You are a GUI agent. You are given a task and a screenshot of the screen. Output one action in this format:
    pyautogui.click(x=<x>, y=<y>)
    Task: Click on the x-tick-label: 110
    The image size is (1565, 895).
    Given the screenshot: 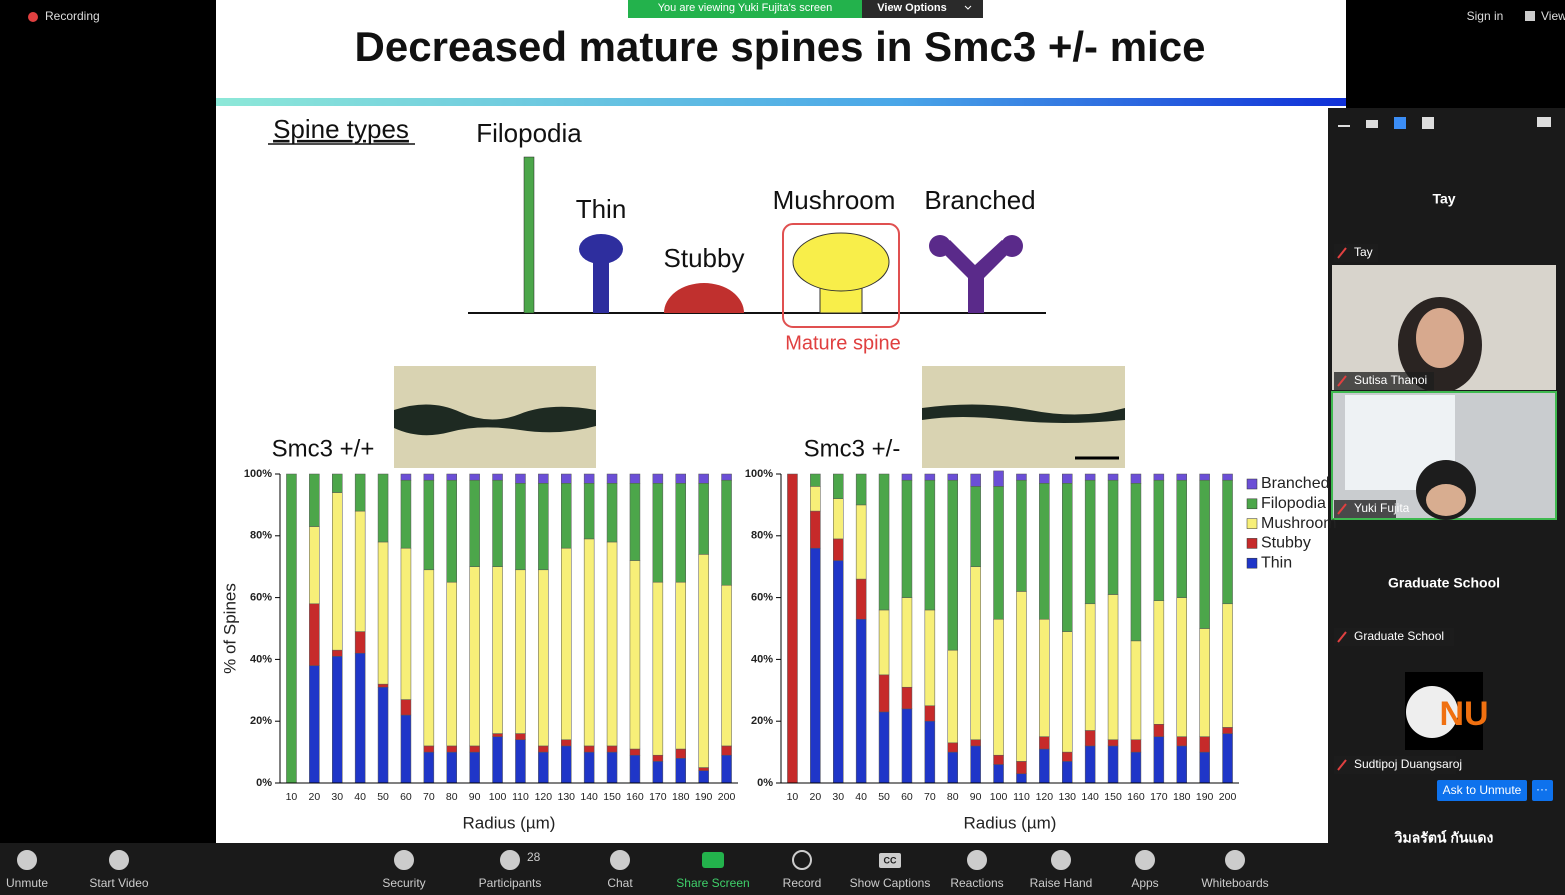 What is the action you would take?
    pyautogui.click(x=1021, y=797)
    